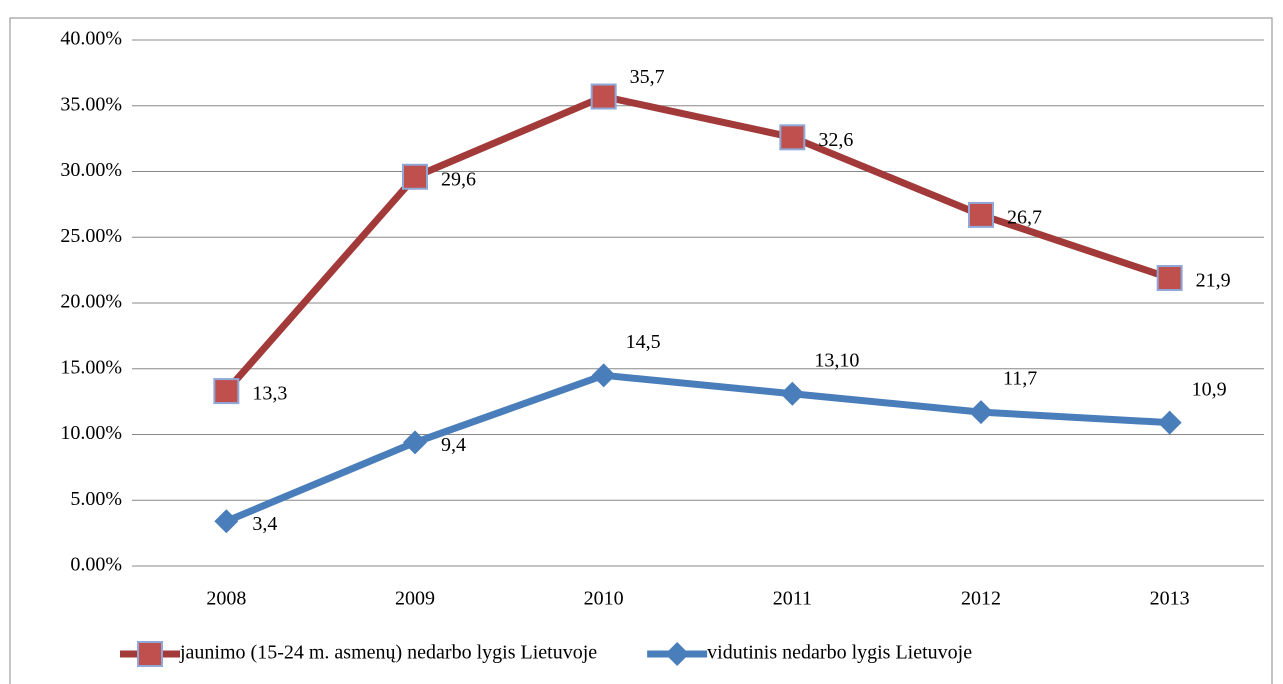  What do you see at coordinates (91, 170) in the screenshot?
I see `y-tick-label: 30.00%` at bounding box center [91, 170].